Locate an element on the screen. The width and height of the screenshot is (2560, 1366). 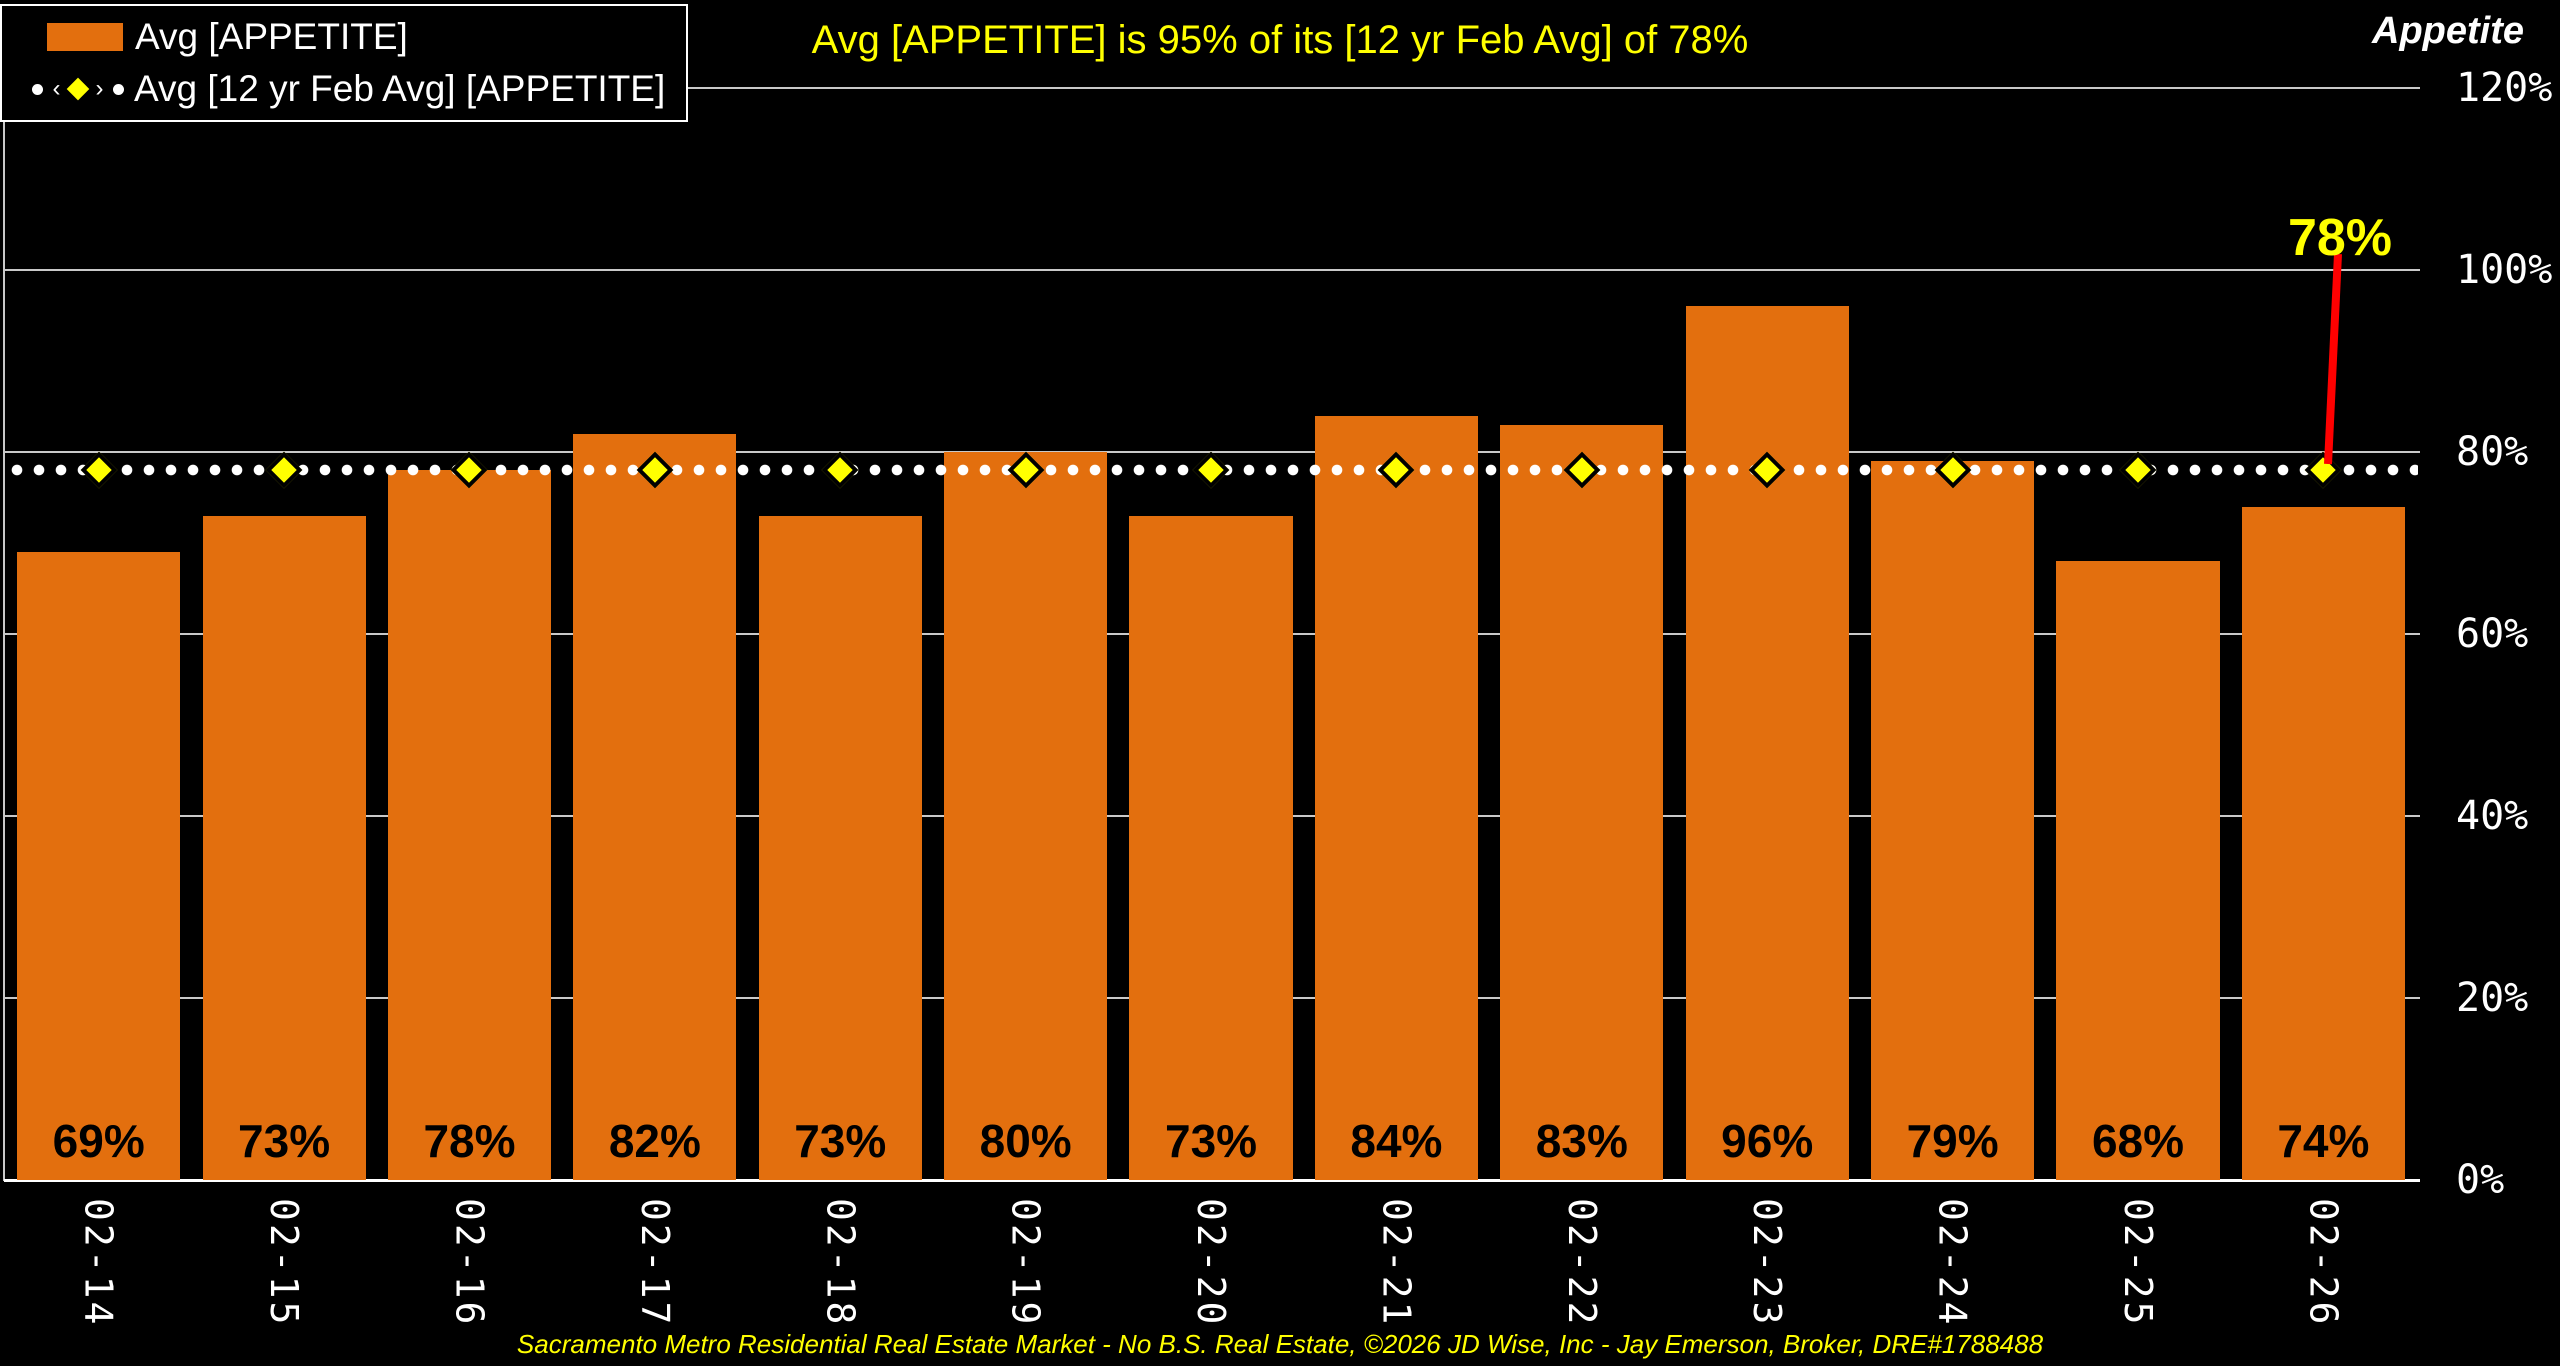
x-tick-label: 02-15 is located at coordinates (284, 1263).